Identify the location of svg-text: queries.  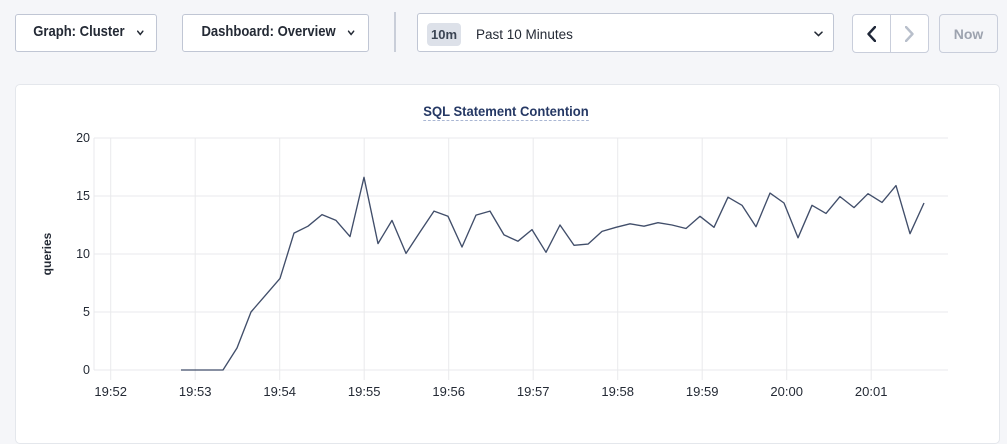
(47, 253).